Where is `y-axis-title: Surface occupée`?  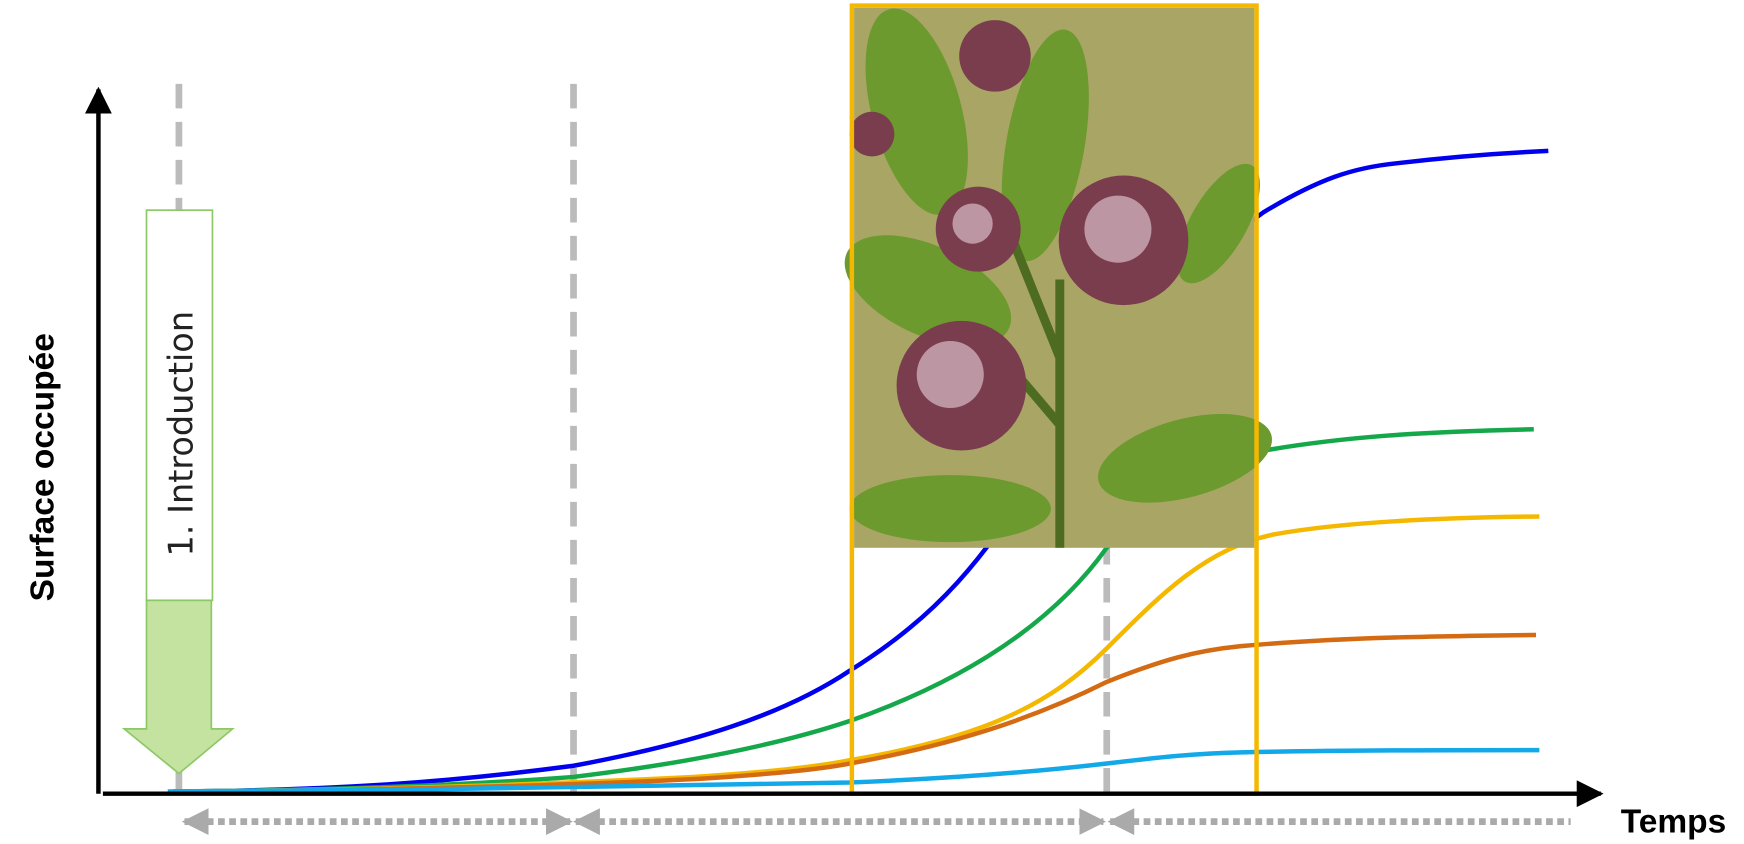 y-axis-title: Surface occupée is located at coordinates (43, 467).